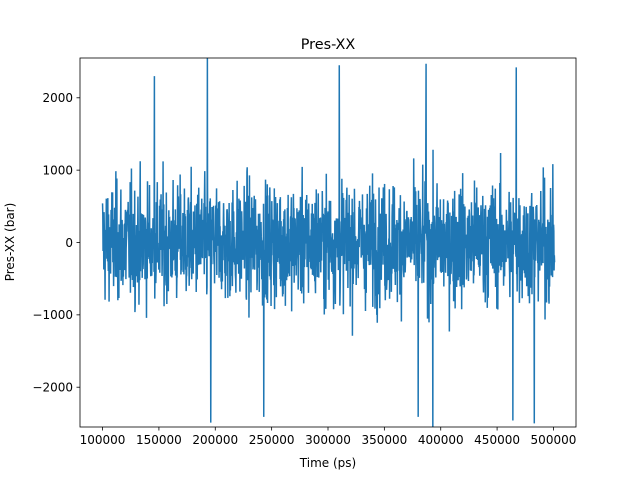  I want to click on x-tick-label: 450000, so click(497, 440).